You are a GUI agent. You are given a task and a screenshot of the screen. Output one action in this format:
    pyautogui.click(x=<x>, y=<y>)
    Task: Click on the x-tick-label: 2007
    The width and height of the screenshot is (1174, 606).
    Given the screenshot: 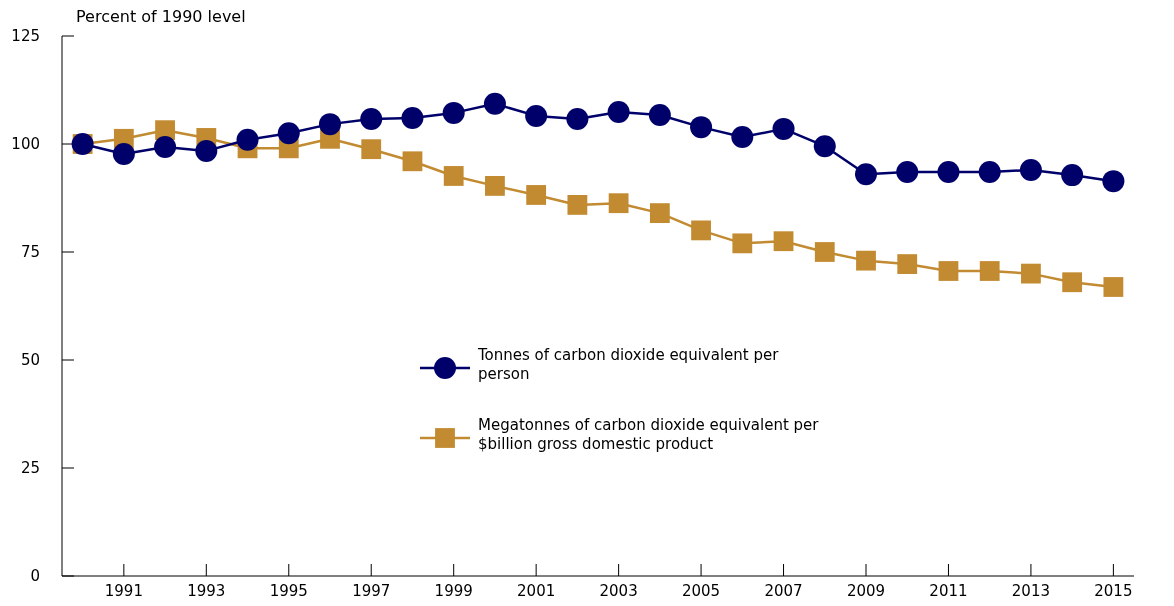 What is the action you would take?
    pyautogui.click(x=783, y=591)
    